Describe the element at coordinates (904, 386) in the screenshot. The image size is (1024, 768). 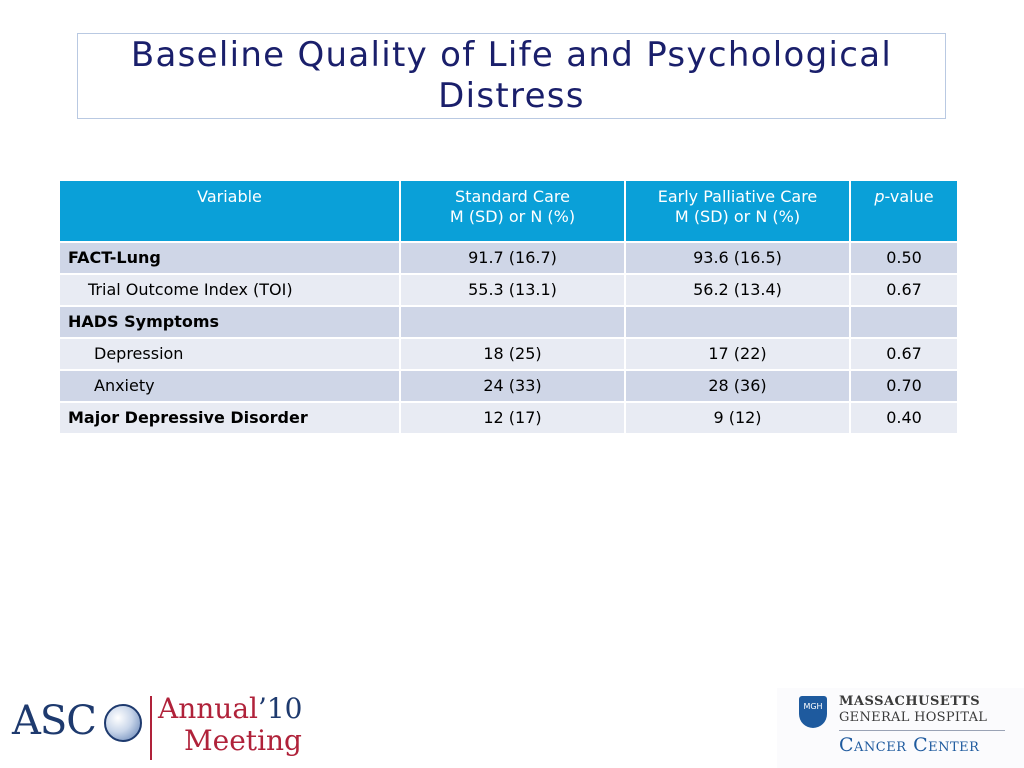
I see `p-value: 0.70` at that location.